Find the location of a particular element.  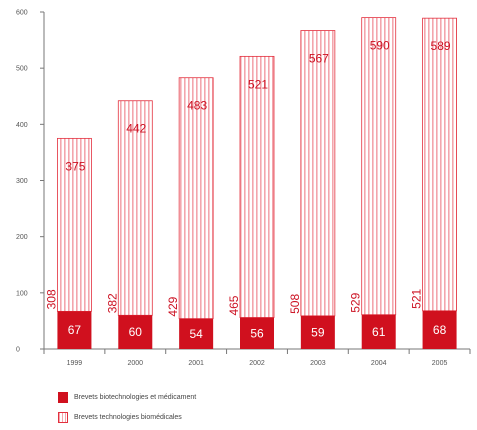

x-tick-label: 2005 is located at coordinates (440, 363).